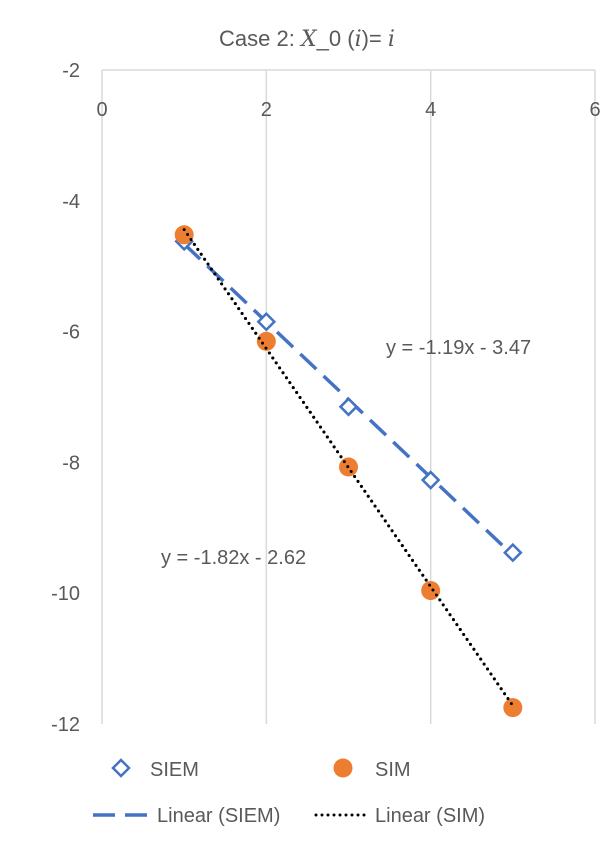  What do you see at coordinates (358, 39) in the screenshot?
I see `title-math-i: i` at bounding box center [358, 39].